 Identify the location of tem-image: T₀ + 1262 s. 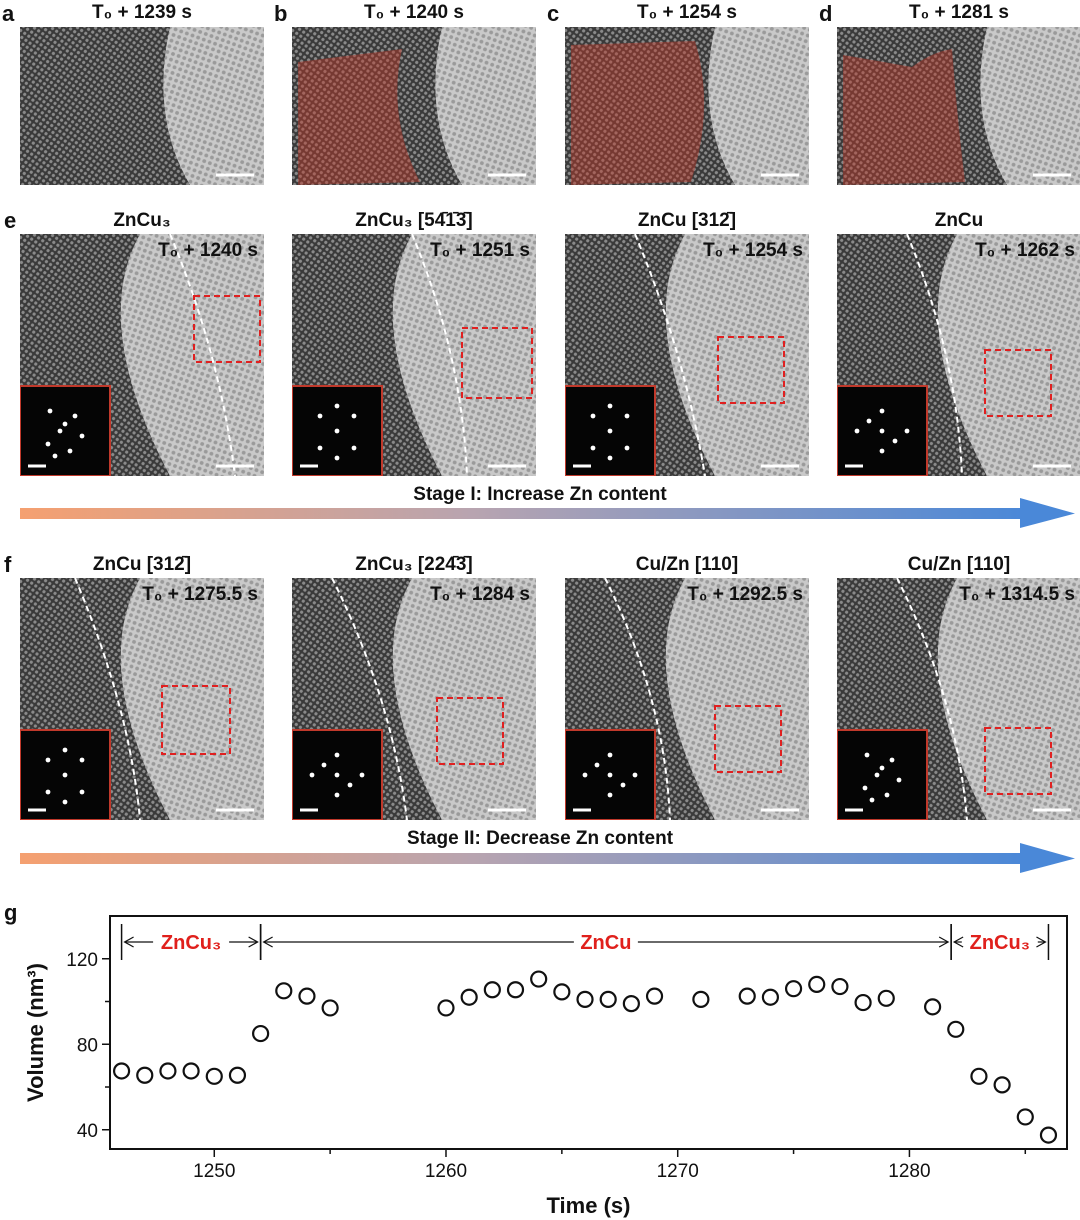
(958, 355).